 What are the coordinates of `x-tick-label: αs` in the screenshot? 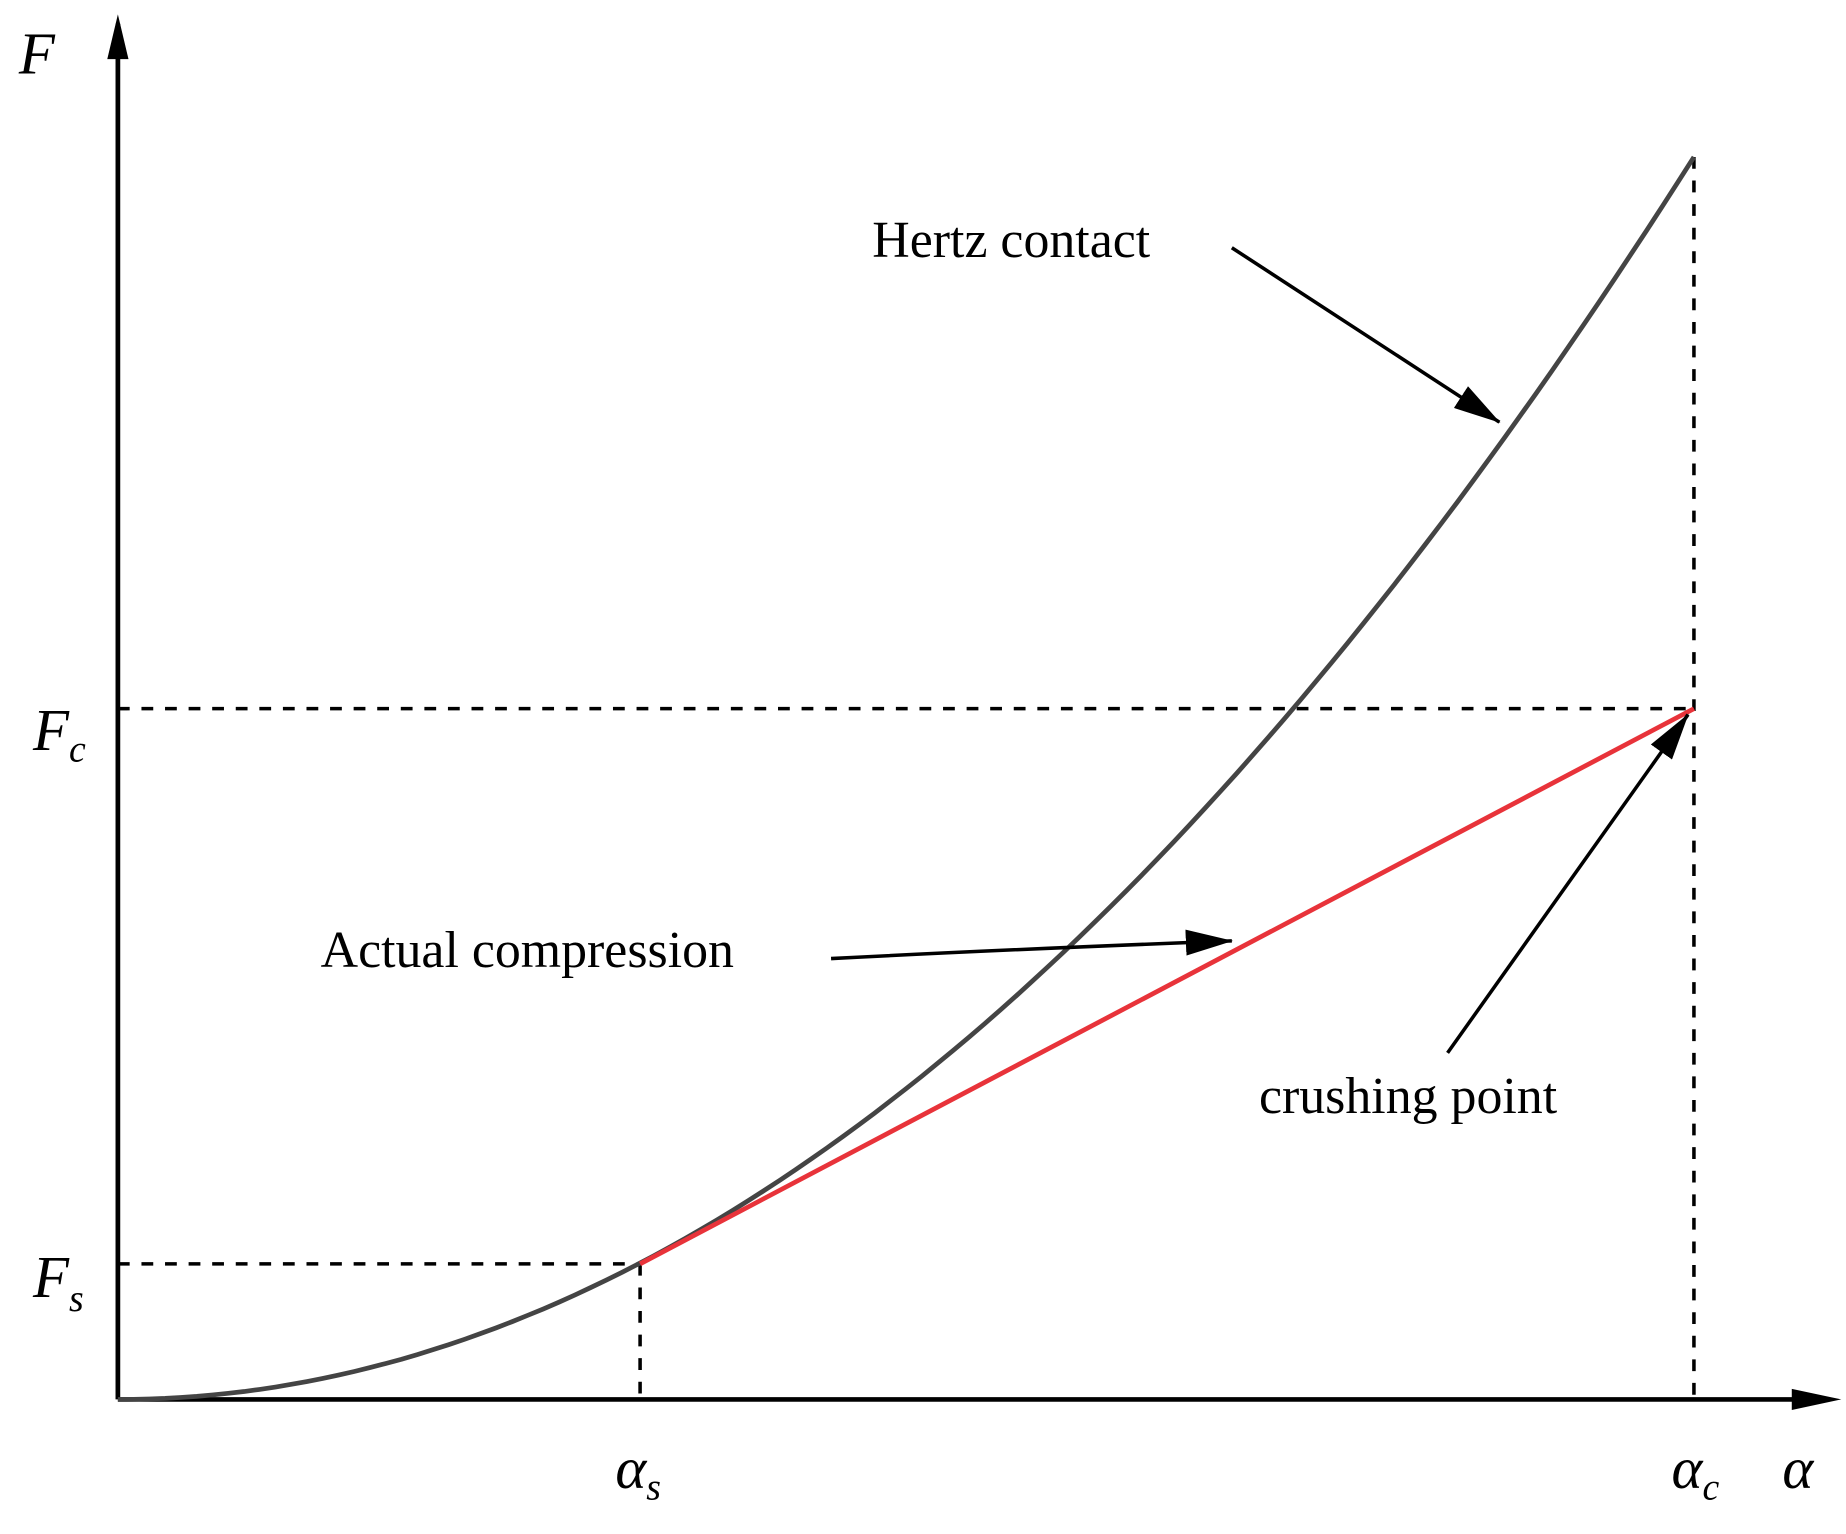 It's located at (638, 1472).